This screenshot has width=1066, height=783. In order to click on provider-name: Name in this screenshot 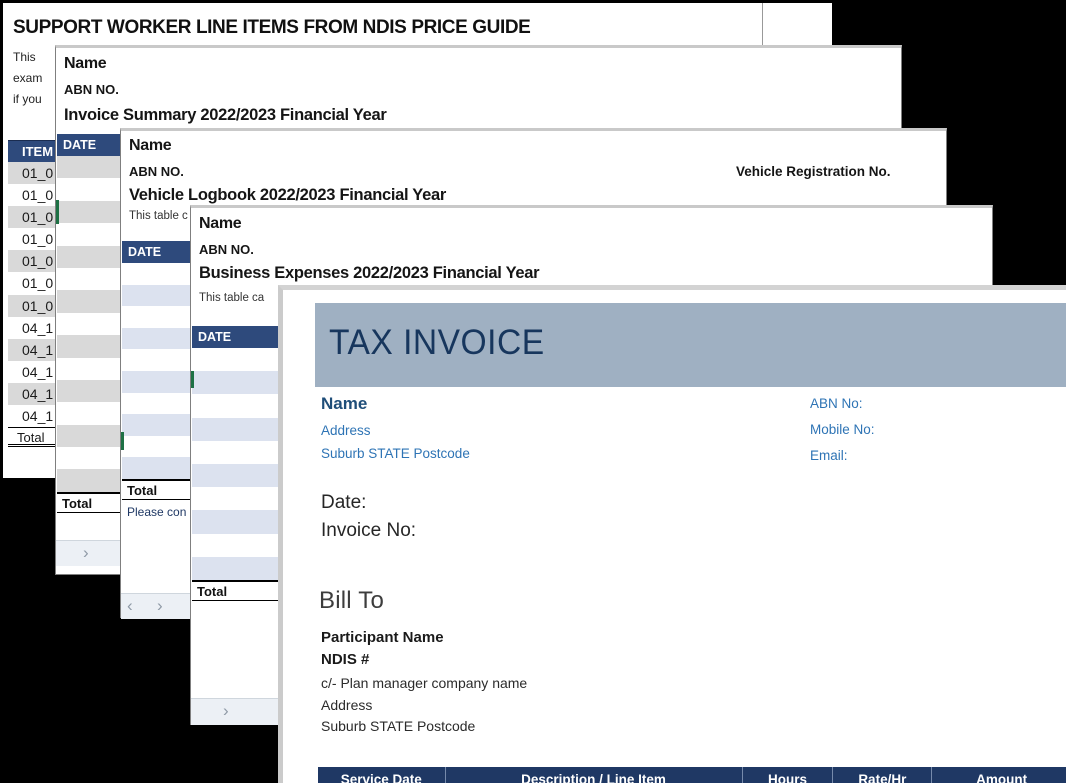, I will do `click(344, 403)`.